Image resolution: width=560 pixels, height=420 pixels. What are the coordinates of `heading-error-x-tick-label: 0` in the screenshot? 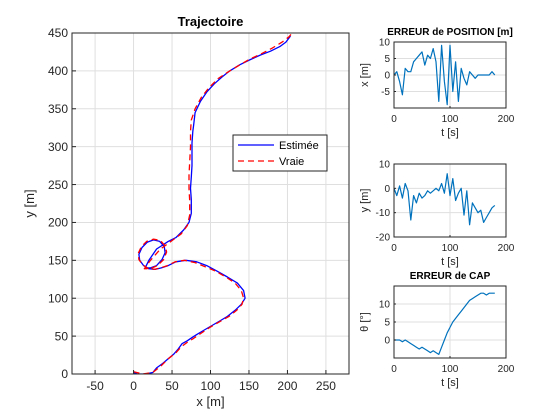 It's located at (394, 369).